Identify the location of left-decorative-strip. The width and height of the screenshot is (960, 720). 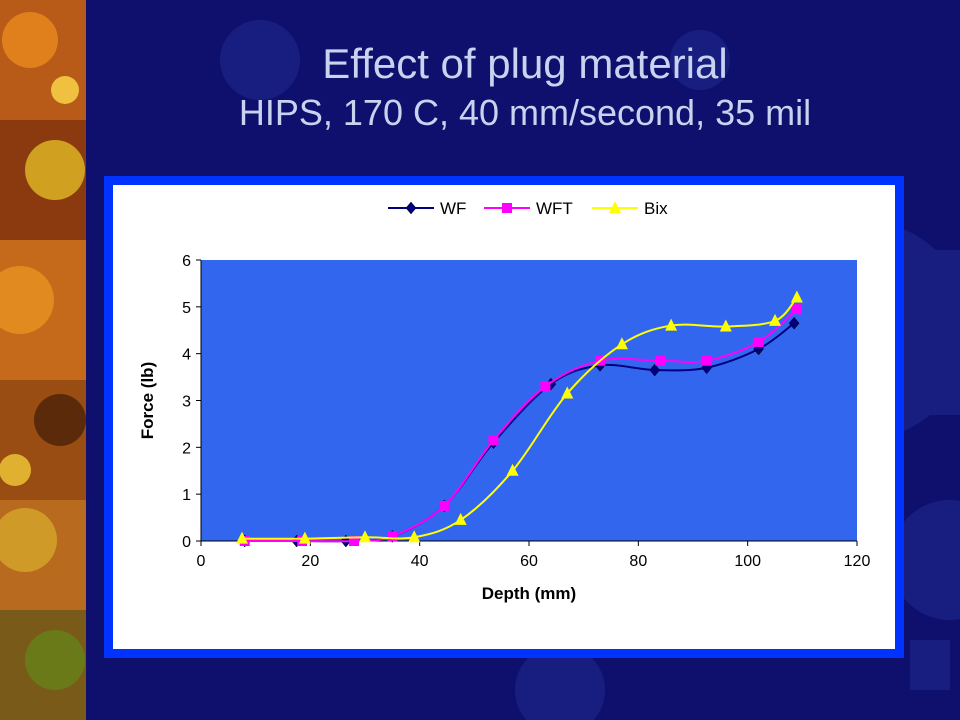
(43, 360).